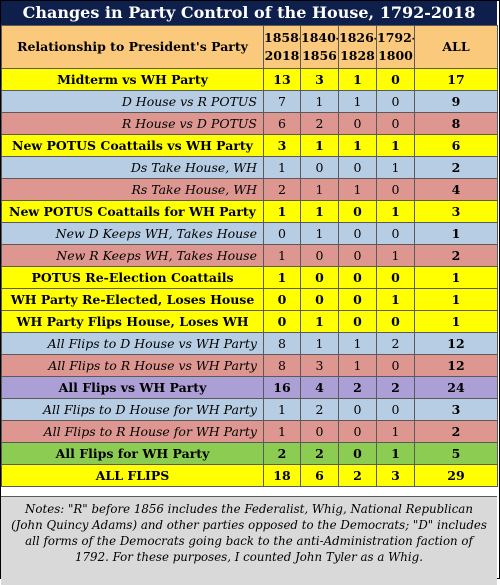 Image resolution: width=500 pixels, height=585 pixels. What do you see at coordinates (132, 387) in the screenshot?
I see `row-label: All Flips vs WH Party` at bounding box center [132, 387].